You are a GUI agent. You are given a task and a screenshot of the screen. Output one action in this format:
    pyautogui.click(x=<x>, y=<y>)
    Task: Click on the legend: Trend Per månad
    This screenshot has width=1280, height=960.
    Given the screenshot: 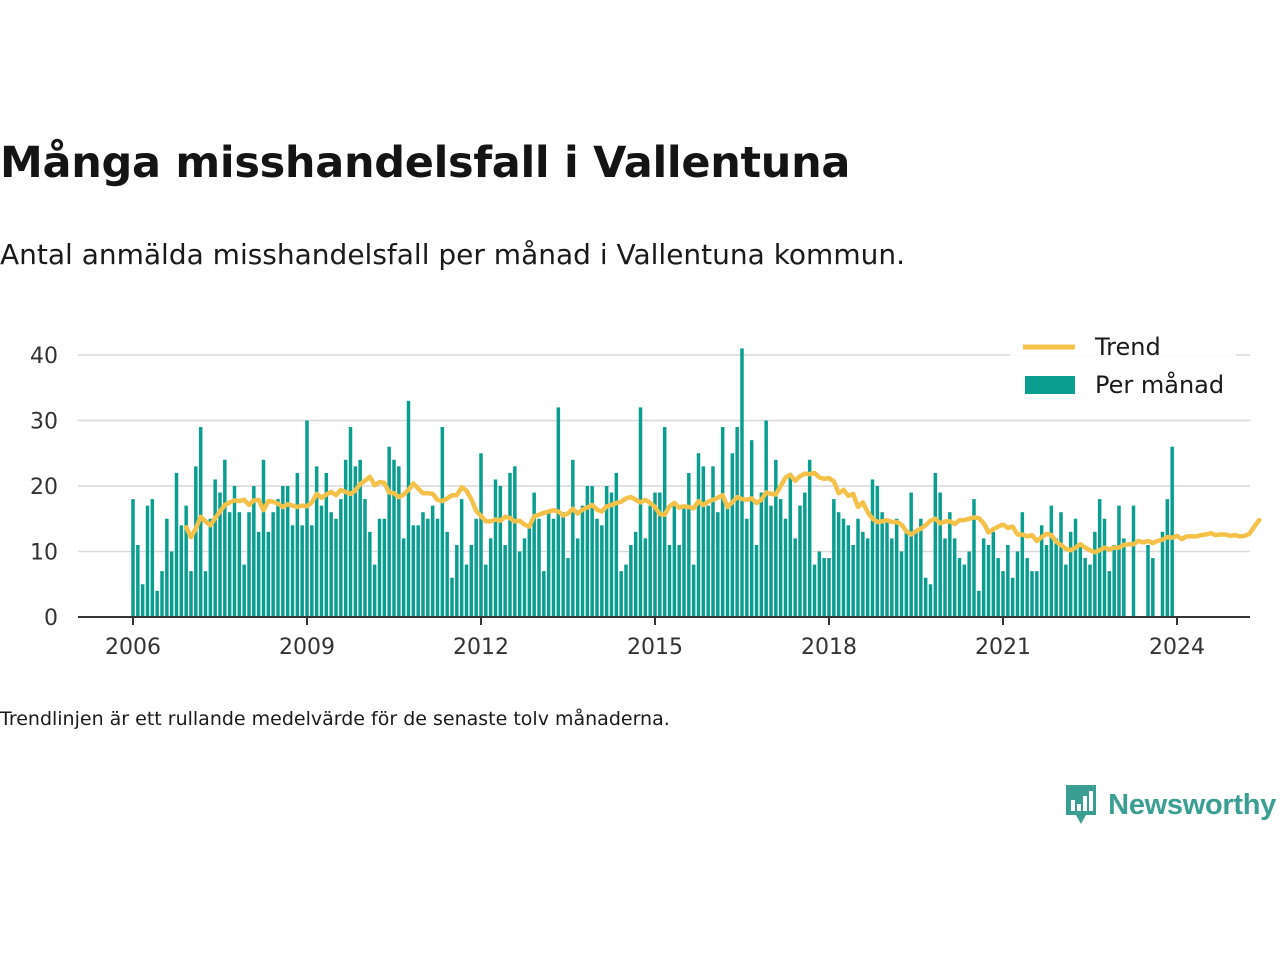 What is the action you would take?
    pyautogui.click(x=1123, y=369)
    